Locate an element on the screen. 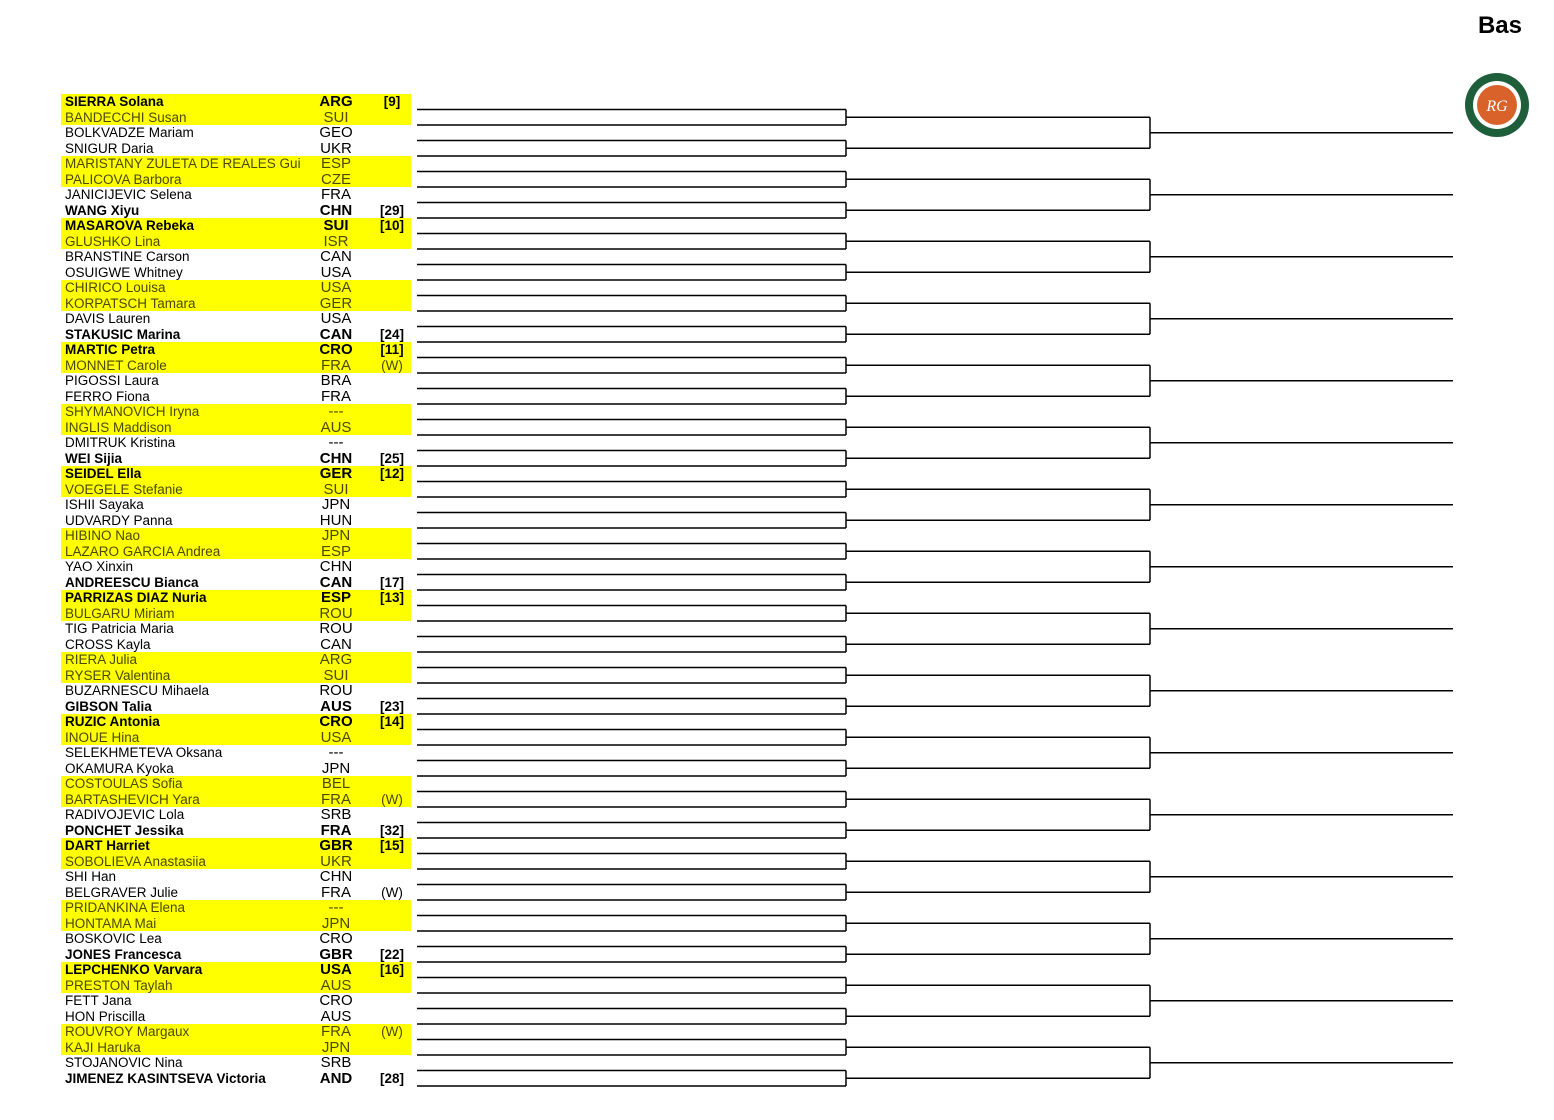 This screenshot has width=1554, height=1120. player-name: SEIDEL Ella is located at coordinates (103, 473).